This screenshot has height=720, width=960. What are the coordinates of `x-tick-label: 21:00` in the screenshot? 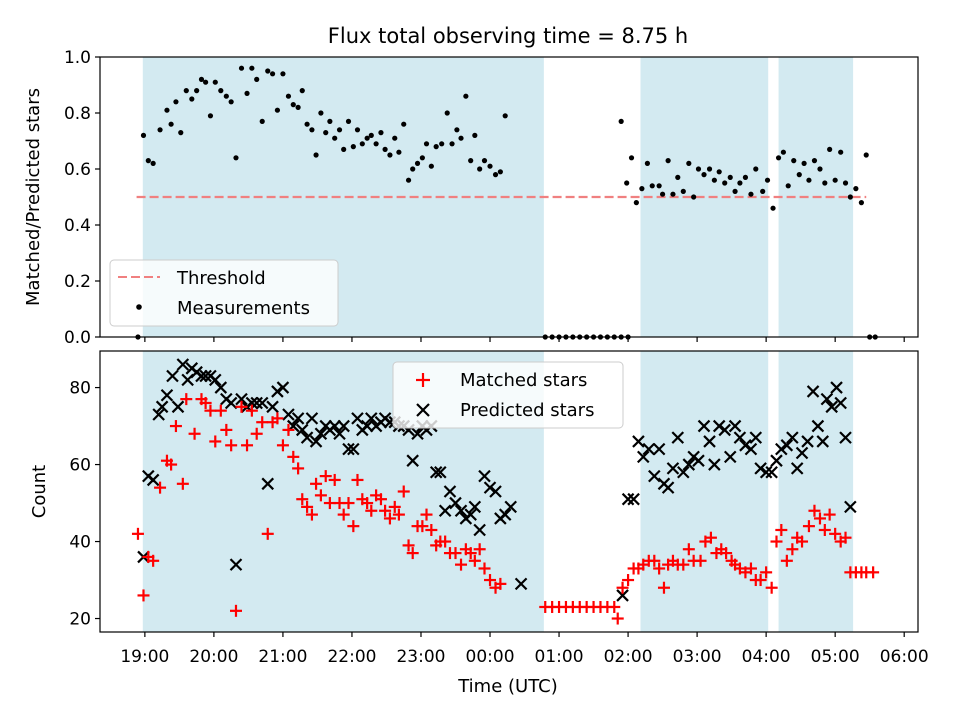 It's located at (282, 657).